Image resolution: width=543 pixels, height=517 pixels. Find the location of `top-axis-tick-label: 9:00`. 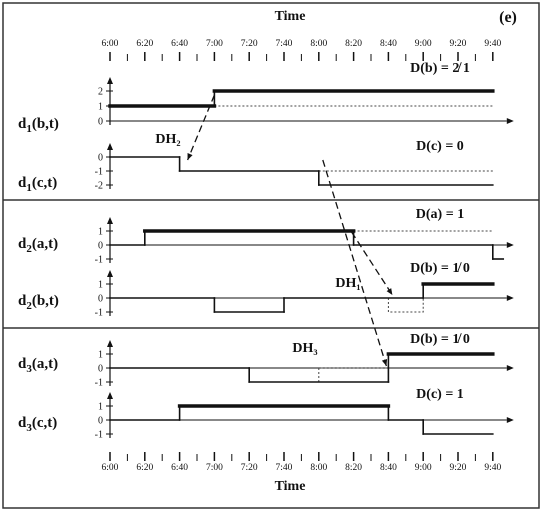

top-axis-tick-label: 9:00 is located at coordinates (423, 44).